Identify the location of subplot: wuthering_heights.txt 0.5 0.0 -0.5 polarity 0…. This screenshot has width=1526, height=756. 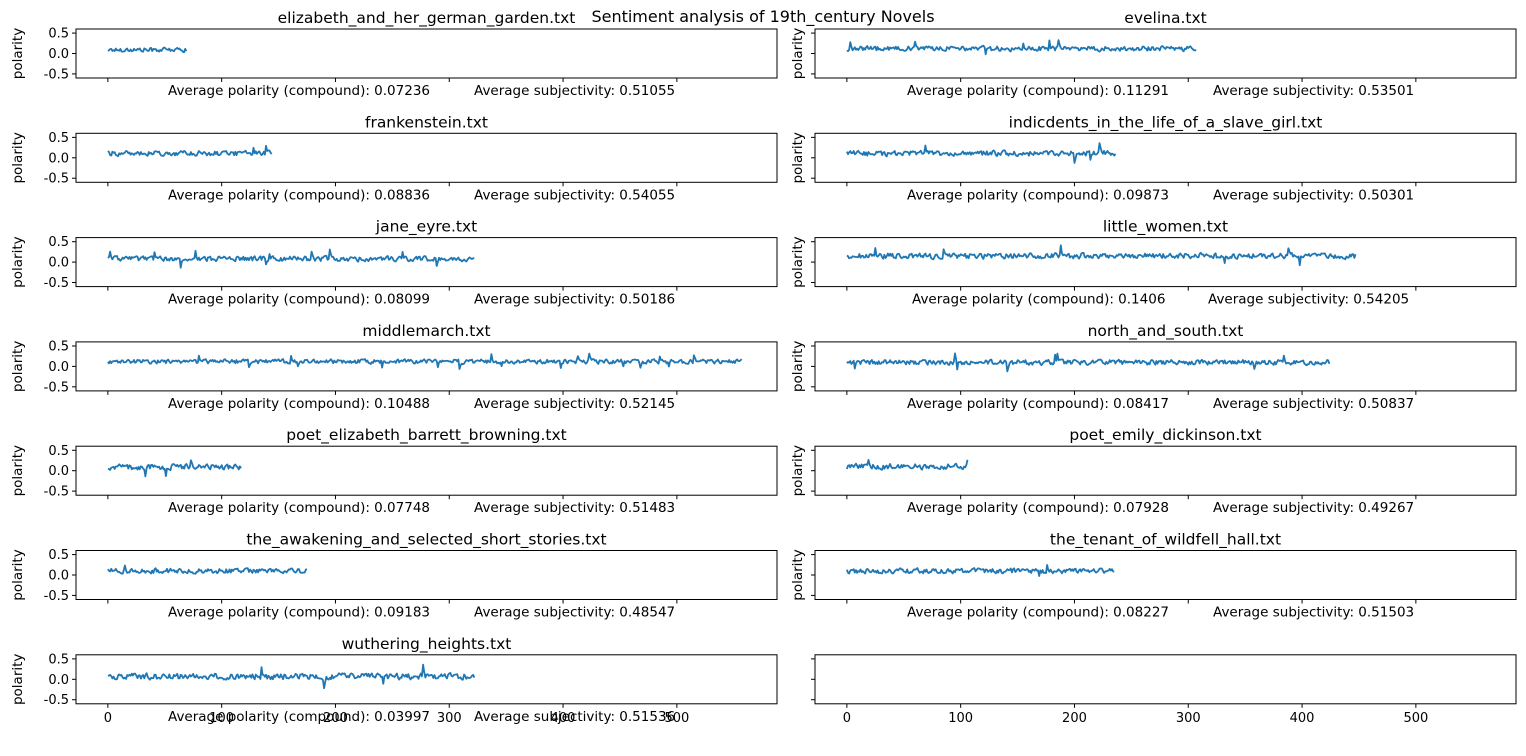
(394, 680).